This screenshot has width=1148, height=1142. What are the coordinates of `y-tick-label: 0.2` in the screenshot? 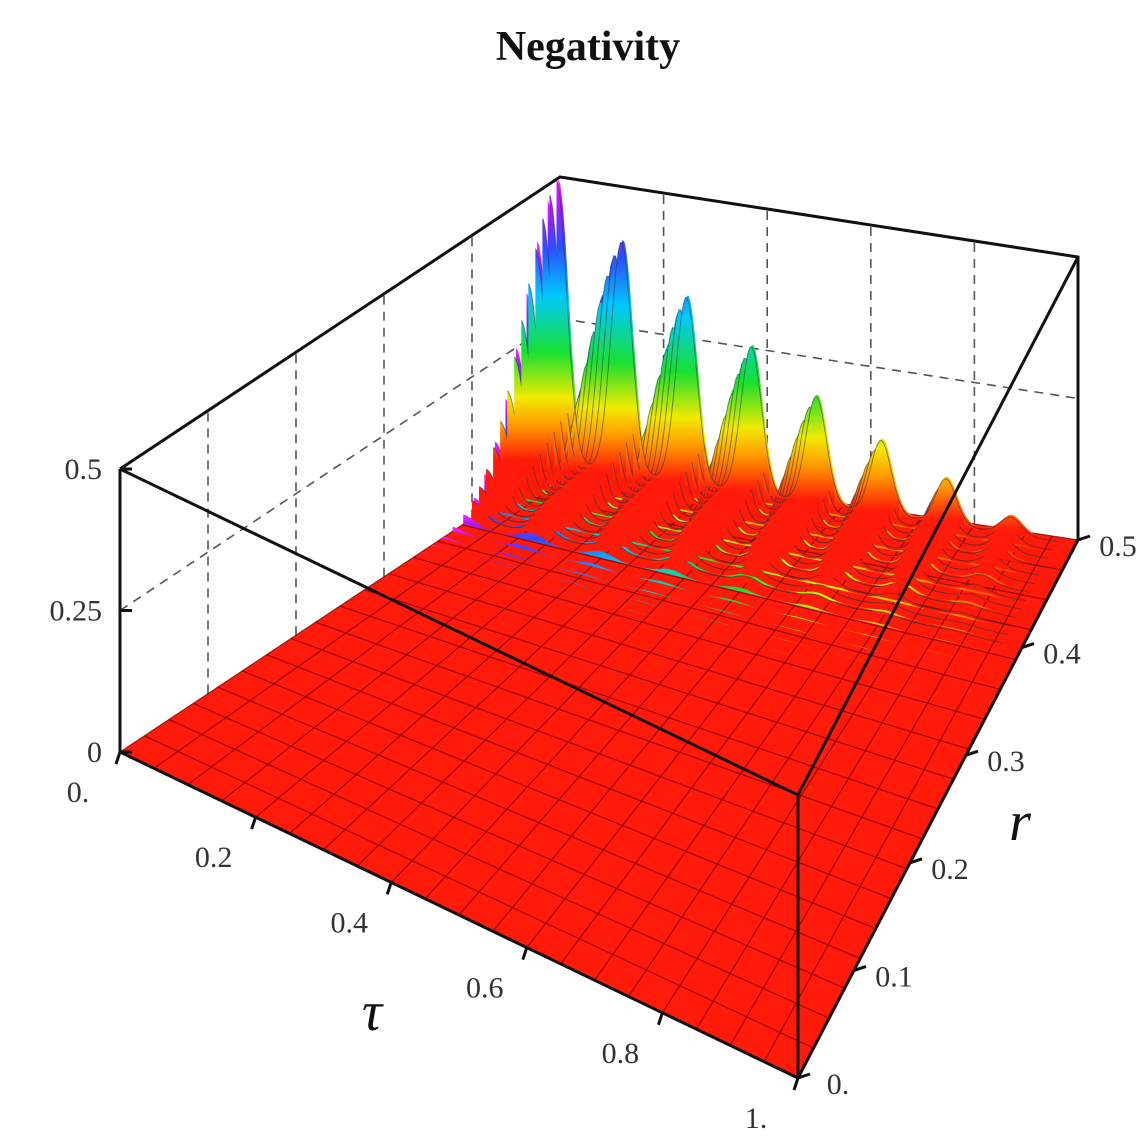 It's located at (950, 869).